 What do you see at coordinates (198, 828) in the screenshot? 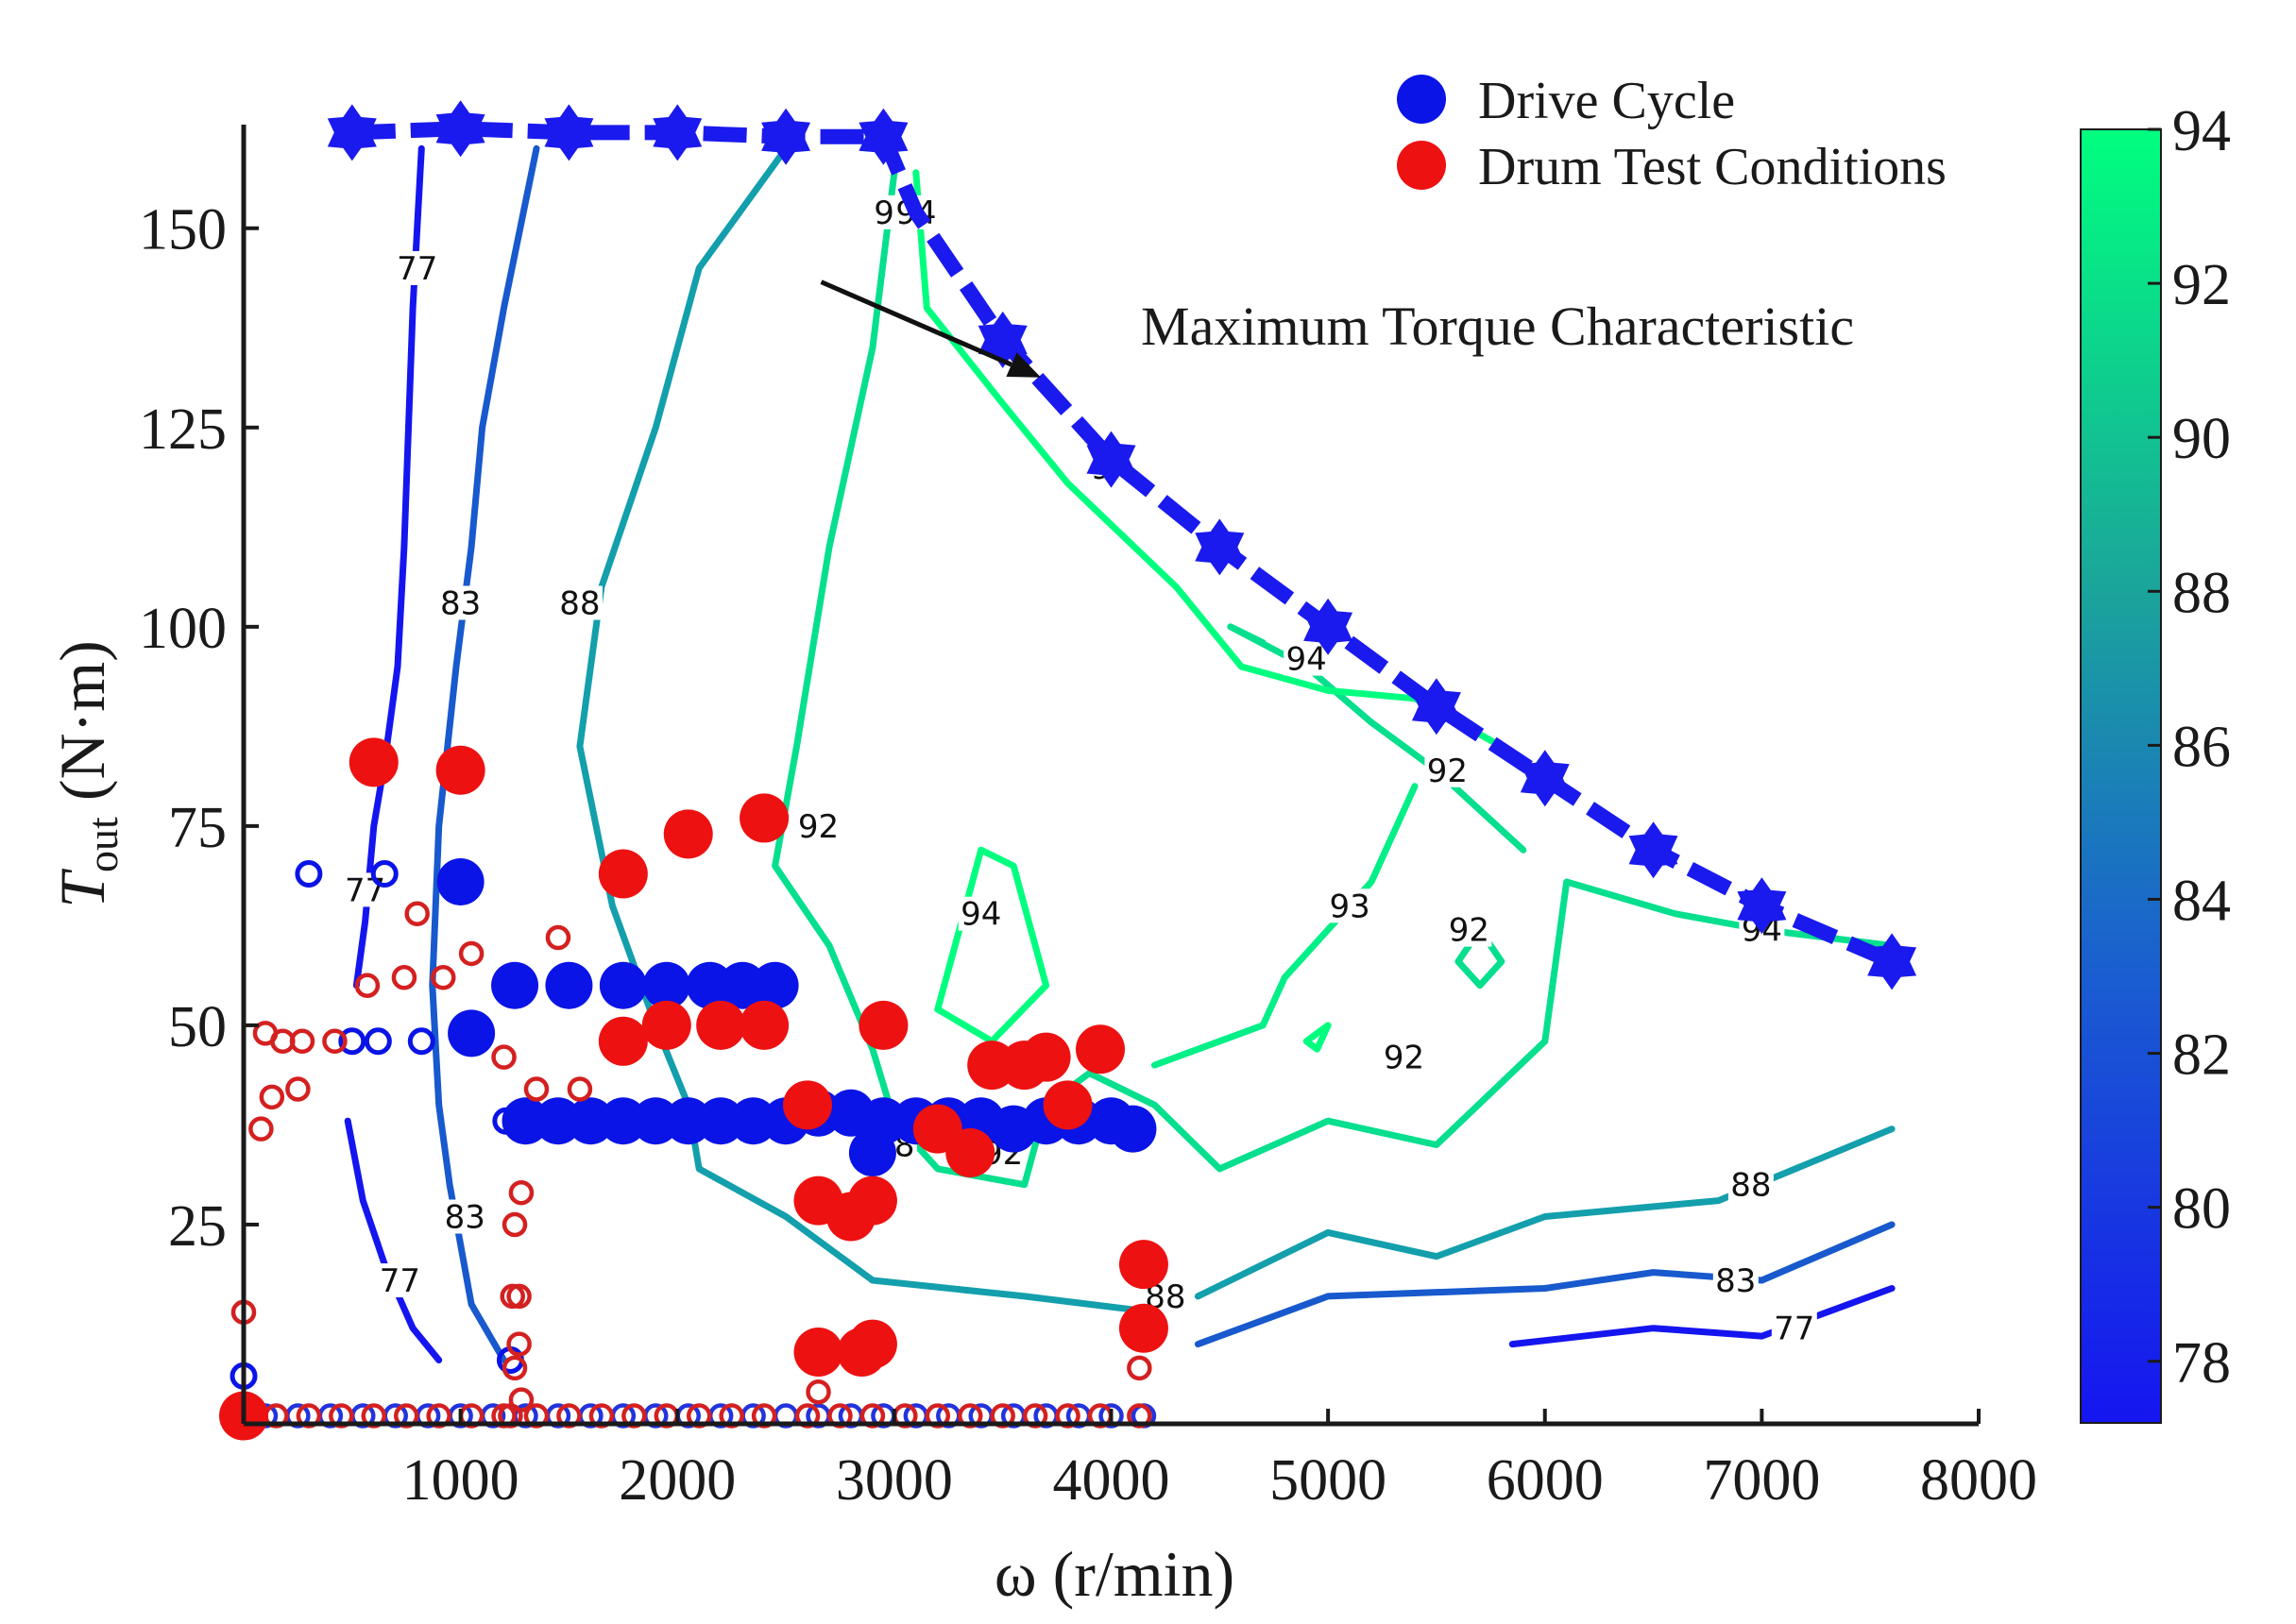
I see `y-tick-label-2: 75` at bounding box center [198, 828].